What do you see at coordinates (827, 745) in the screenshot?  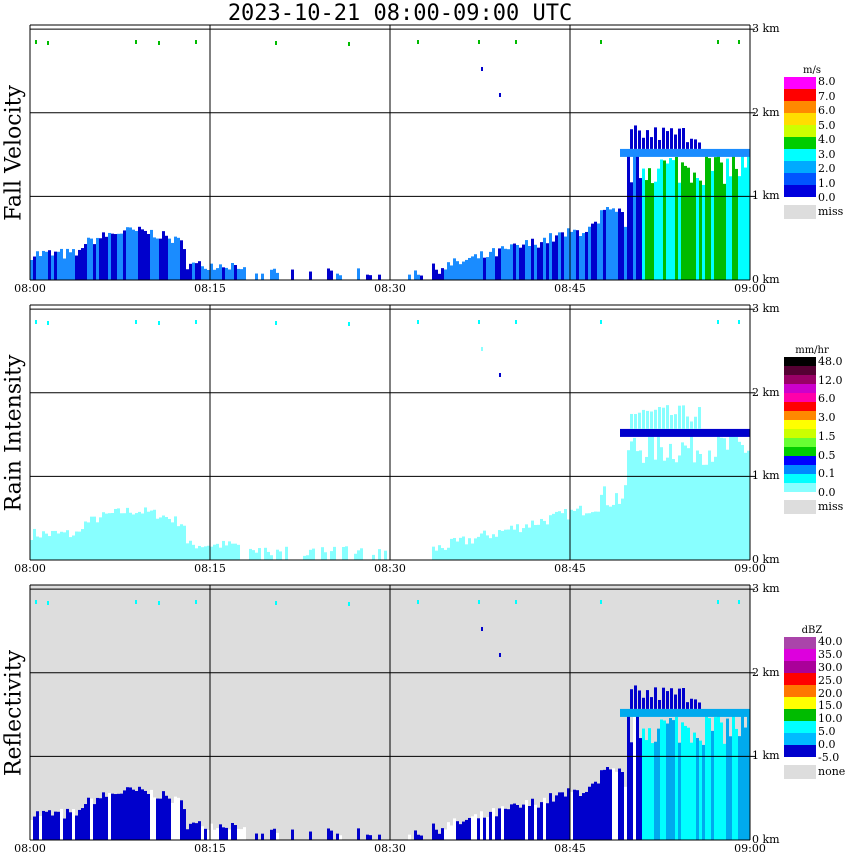 I see `legend-label: 0.0` at bounding box center [827, 745].